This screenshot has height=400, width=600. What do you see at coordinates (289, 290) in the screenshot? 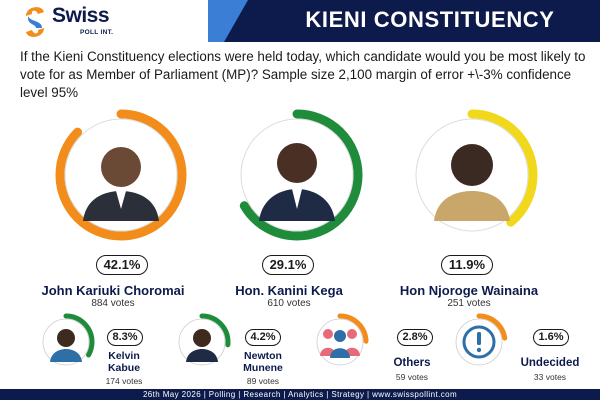
I see `candidate-name: Hon. Kanini Kega` at bounding box center [289, 290].